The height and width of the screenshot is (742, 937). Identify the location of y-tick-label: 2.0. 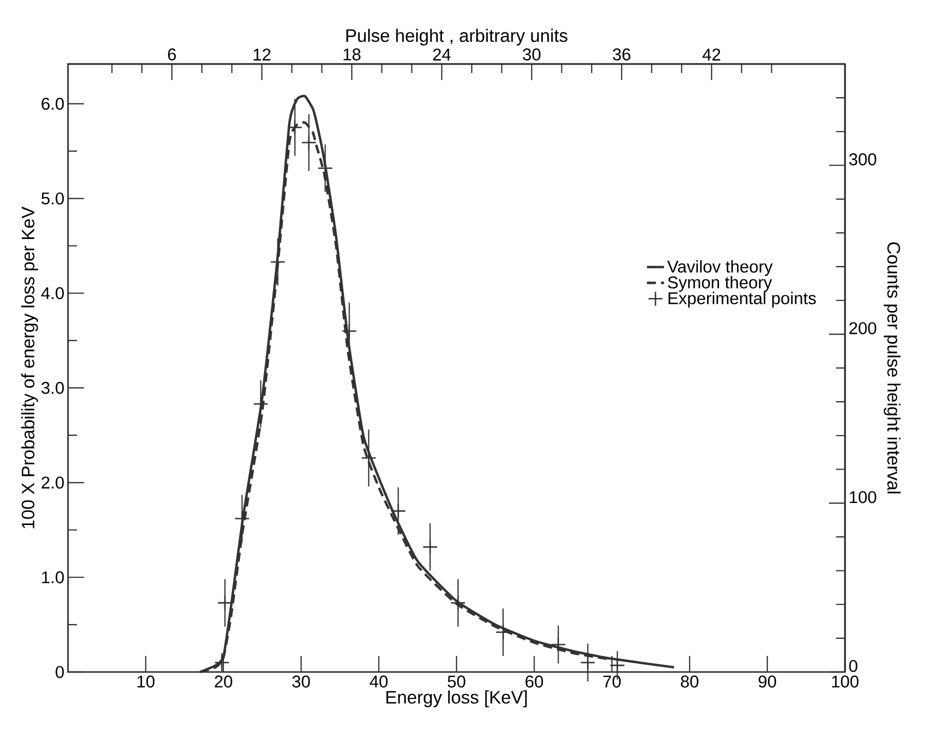
(53, 482).